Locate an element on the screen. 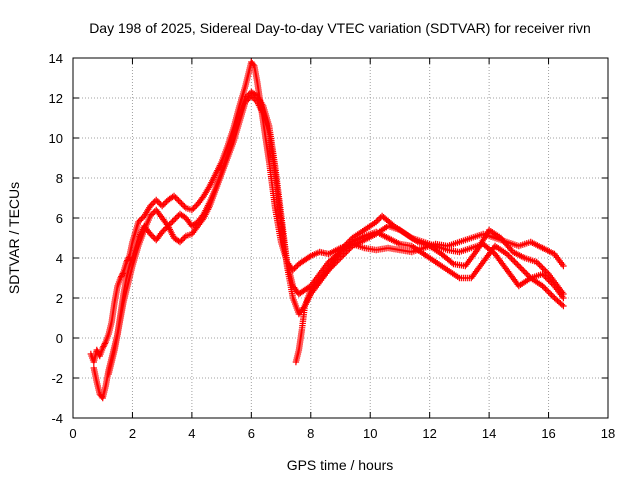 This screenshot has height=480, width=640. y-tick-label: 6 is located at coordinates (59, 218).